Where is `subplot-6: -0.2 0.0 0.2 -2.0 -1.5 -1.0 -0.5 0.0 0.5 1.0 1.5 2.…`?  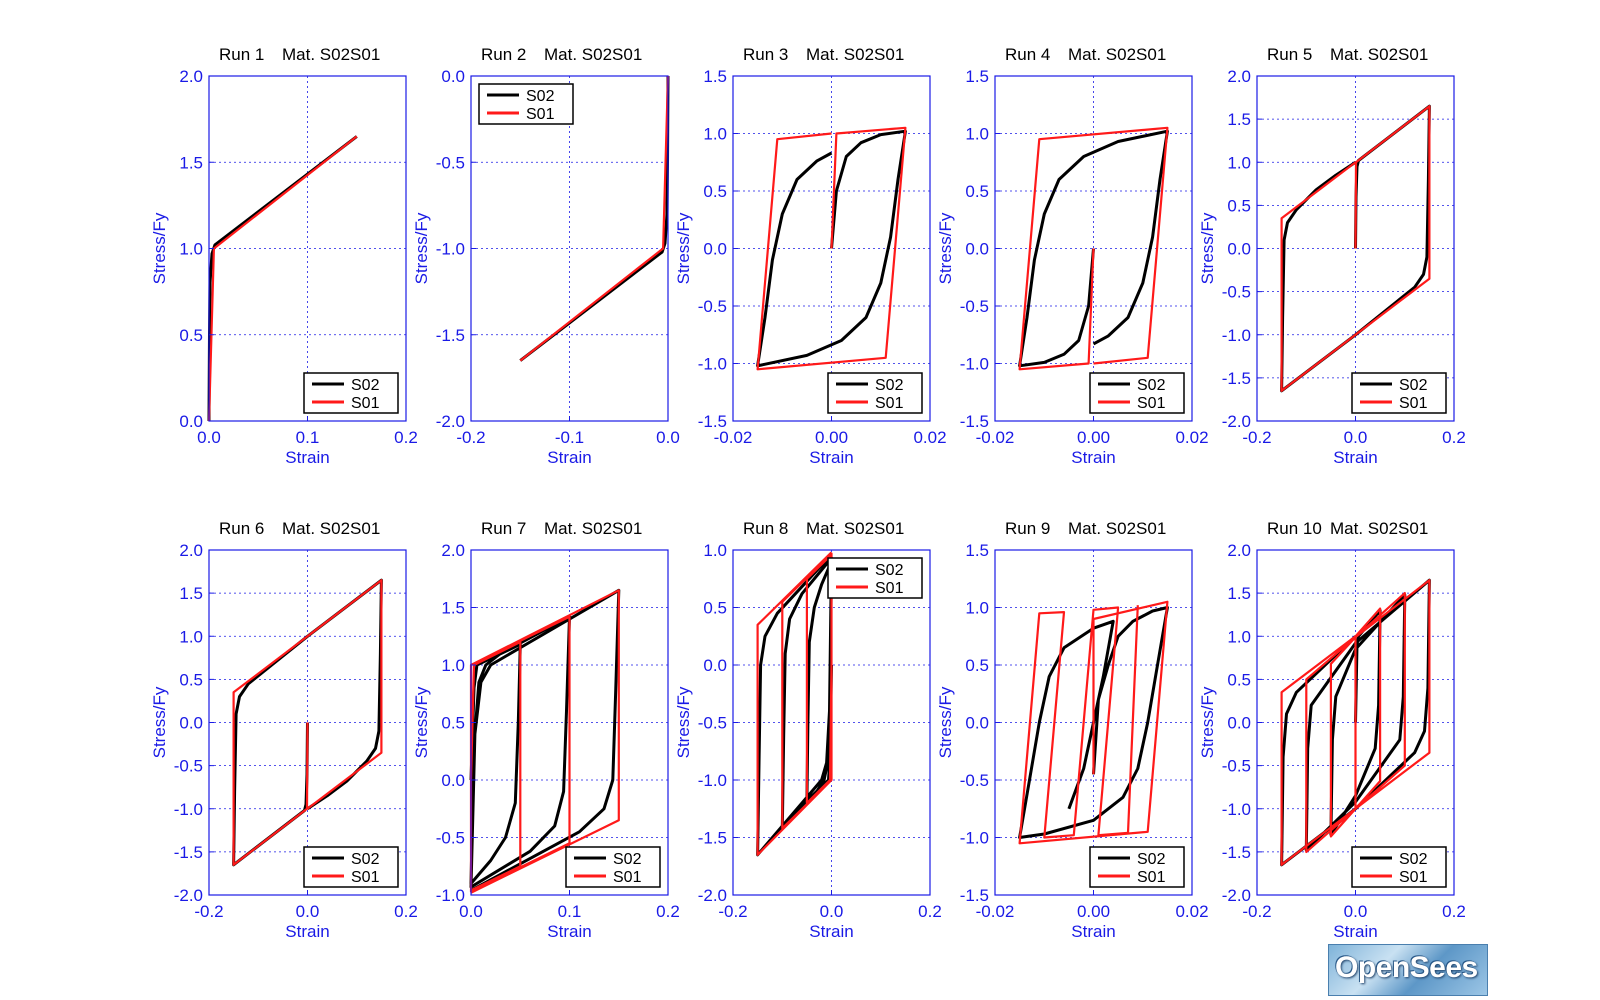 subplot-6: -0.2 0.0 0.2 -2.0 -1.5 -1.0 -0.5 0.0 0.5 1.0 1.5 2.… is located at coordinates (284, 730).